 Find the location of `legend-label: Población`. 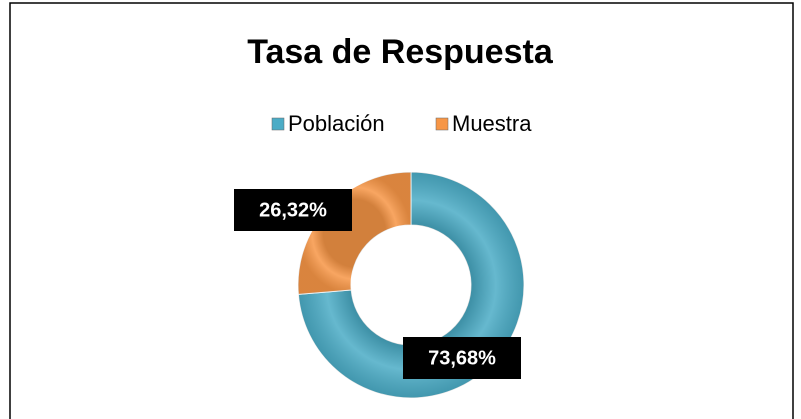

legend-label: Población is located at coordinates (336, 123).